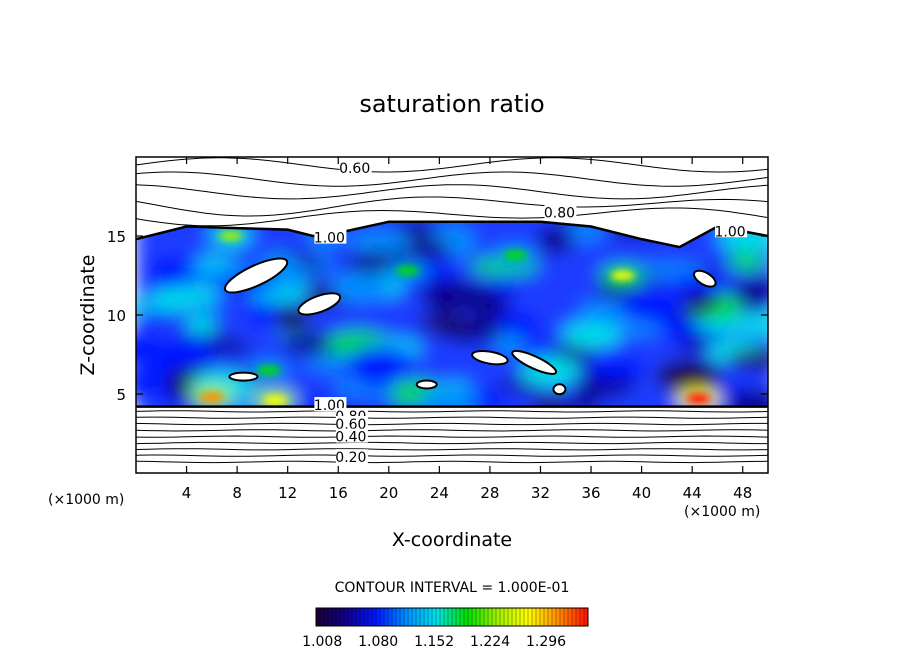  I want to click on colorbar-stripes, so click(452, 617).